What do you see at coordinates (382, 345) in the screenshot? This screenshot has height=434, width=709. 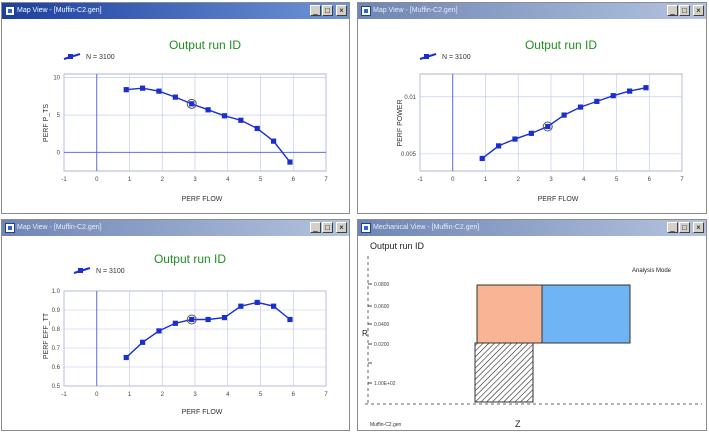 I see `r-tick-label: 0.0200` at bounding box center [382, 345].